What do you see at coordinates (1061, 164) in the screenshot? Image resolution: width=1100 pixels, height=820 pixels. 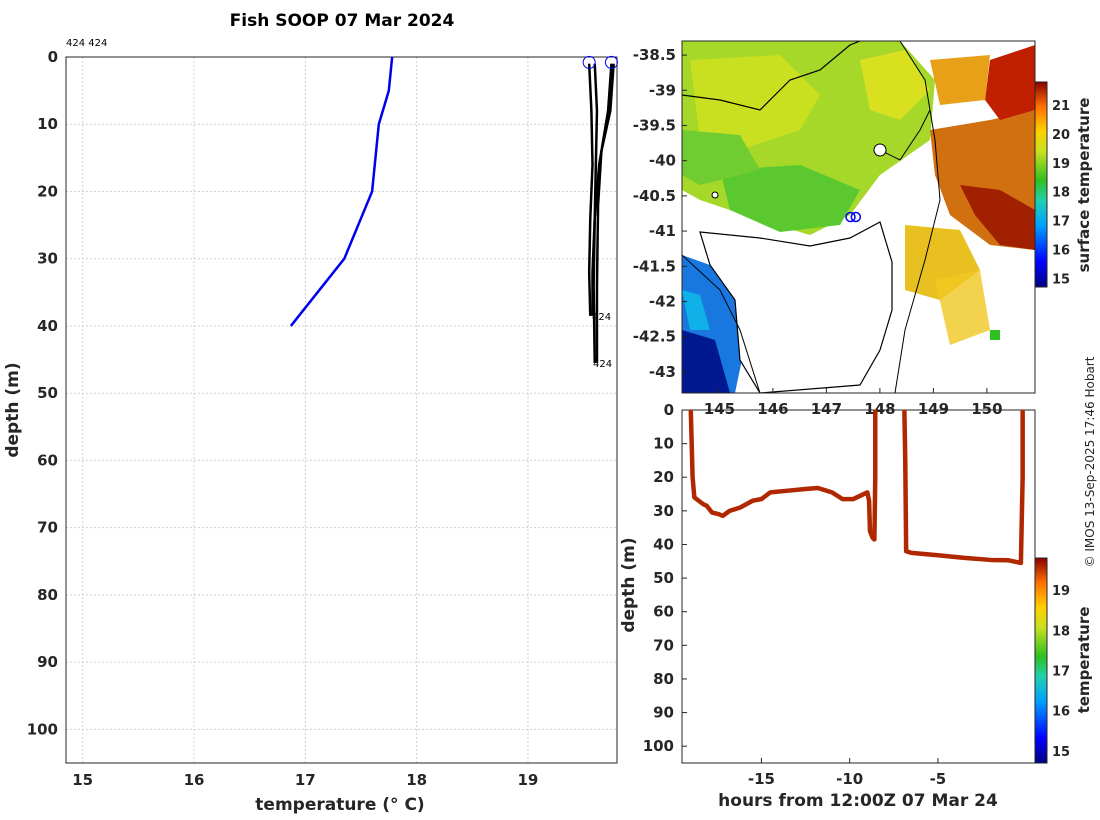 I see `sst-colorbar-tick: 19` at bounding box center [1061, 164].